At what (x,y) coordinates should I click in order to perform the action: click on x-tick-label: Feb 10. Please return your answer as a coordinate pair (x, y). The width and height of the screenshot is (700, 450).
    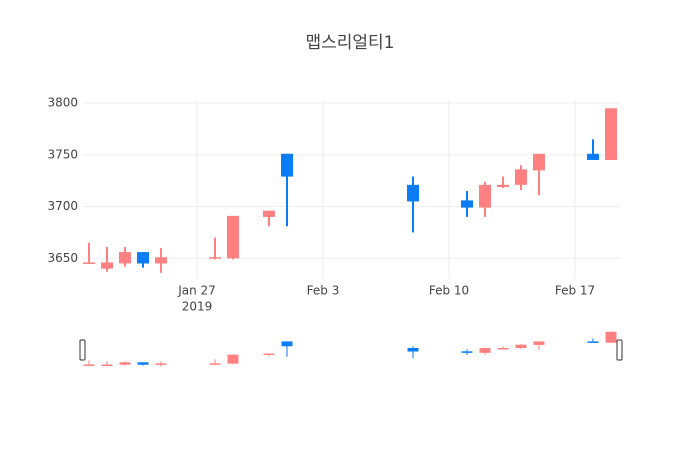
    Looking at the image, I should click on (449, 291).